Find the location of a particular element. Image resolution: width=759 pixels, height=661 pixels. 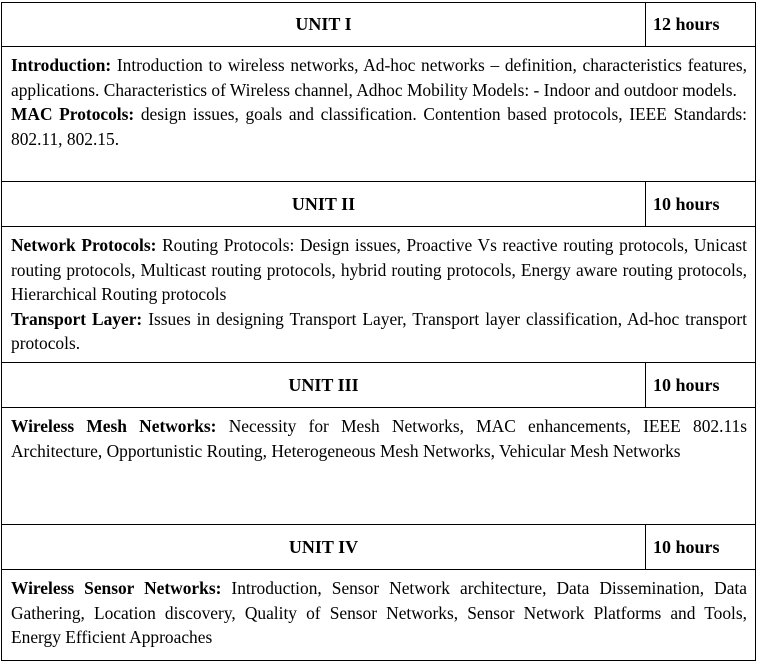

unit-title: UNIT I is located at coordinates (324, 24).